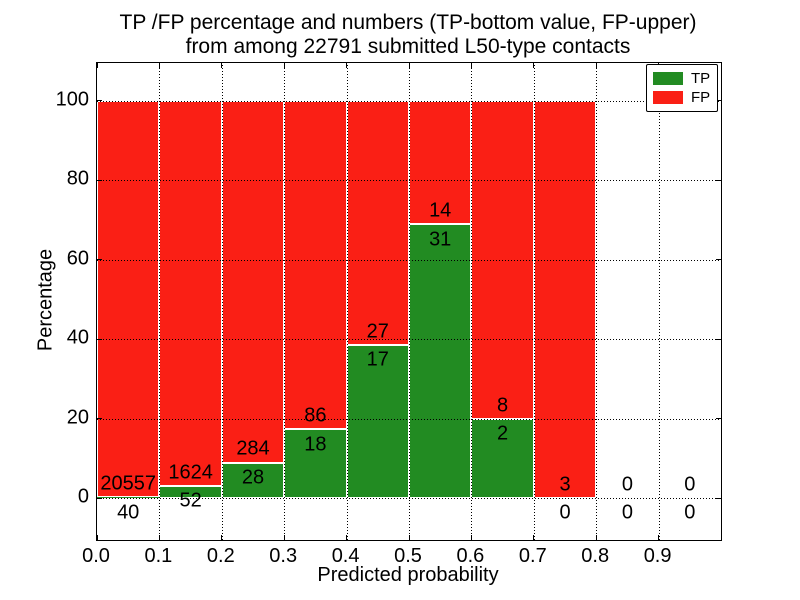 The height and width of the screenshot is (600, 800). I want to click on tp-count-label: 28, so click(253, 477).